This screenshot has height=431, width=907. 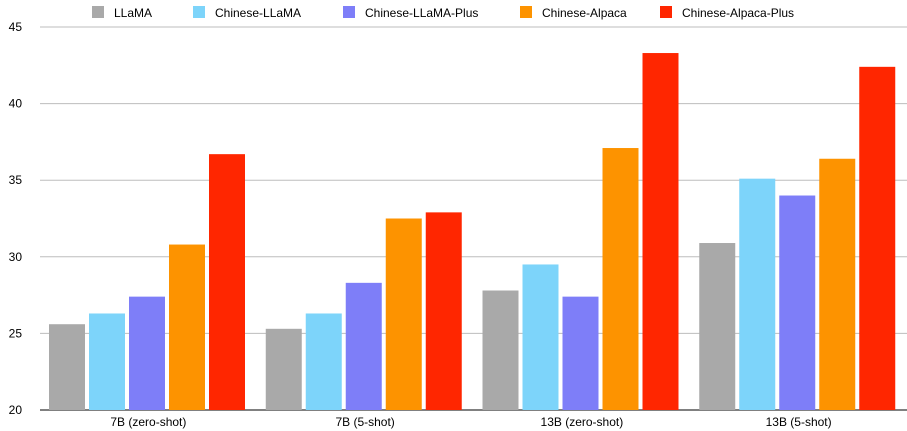 I want to click on bar-chinese-llama-7b-zero-shot, so click(x=107, y=361).